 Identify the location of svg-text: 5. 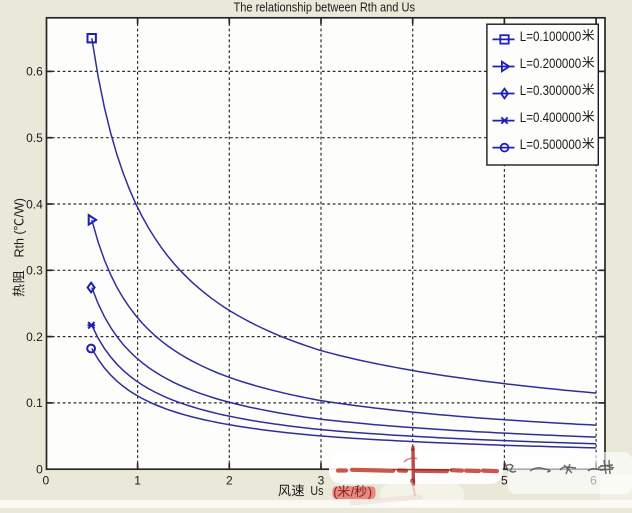
(504, 481).